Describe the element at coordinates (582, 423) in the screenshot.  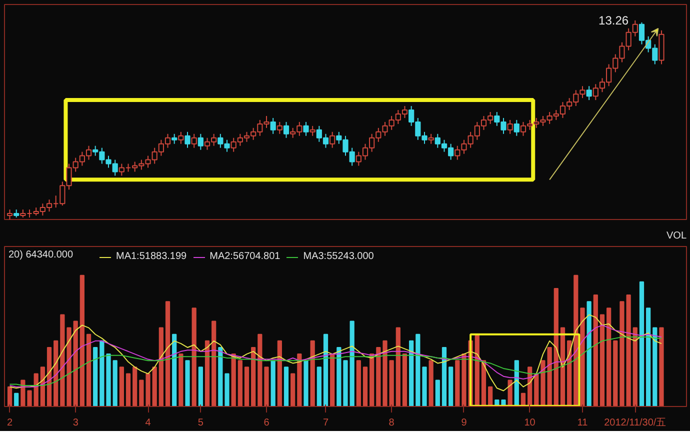
I see `x-tick-label: 11` at that location.